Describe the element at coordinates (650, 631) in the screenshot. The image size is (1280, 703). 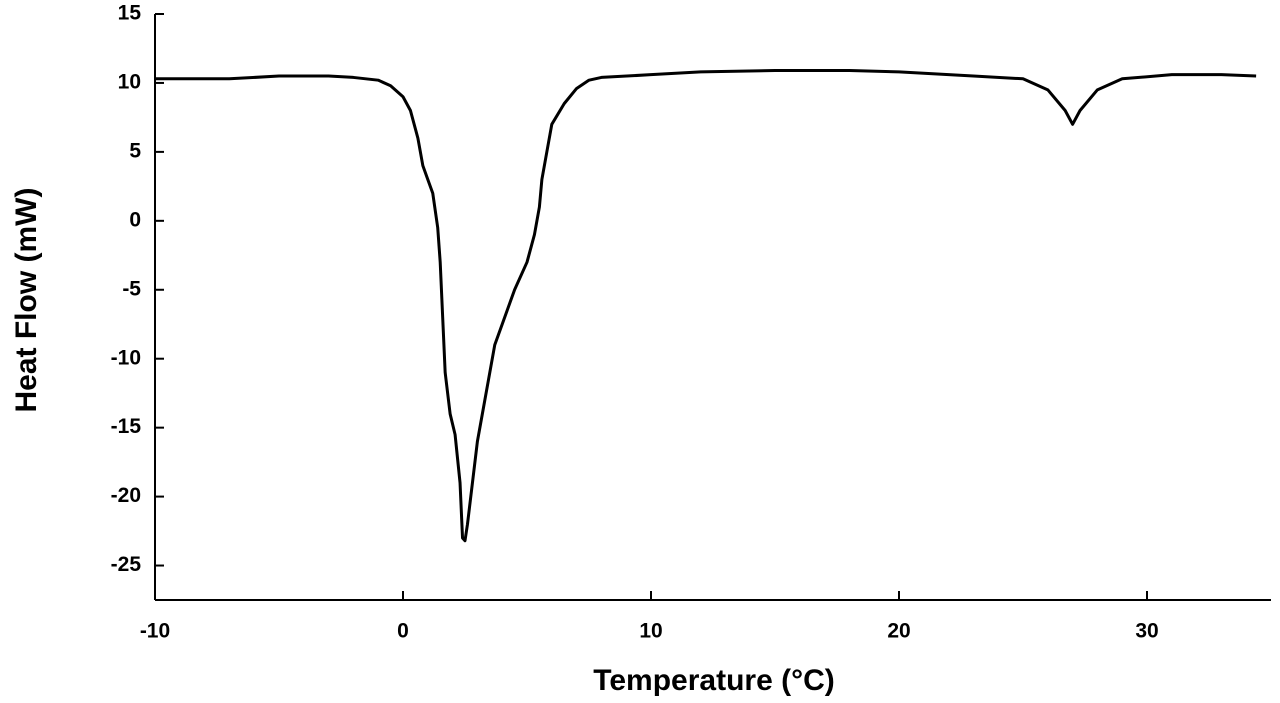
I see `x-tick-label: 10` at that location.